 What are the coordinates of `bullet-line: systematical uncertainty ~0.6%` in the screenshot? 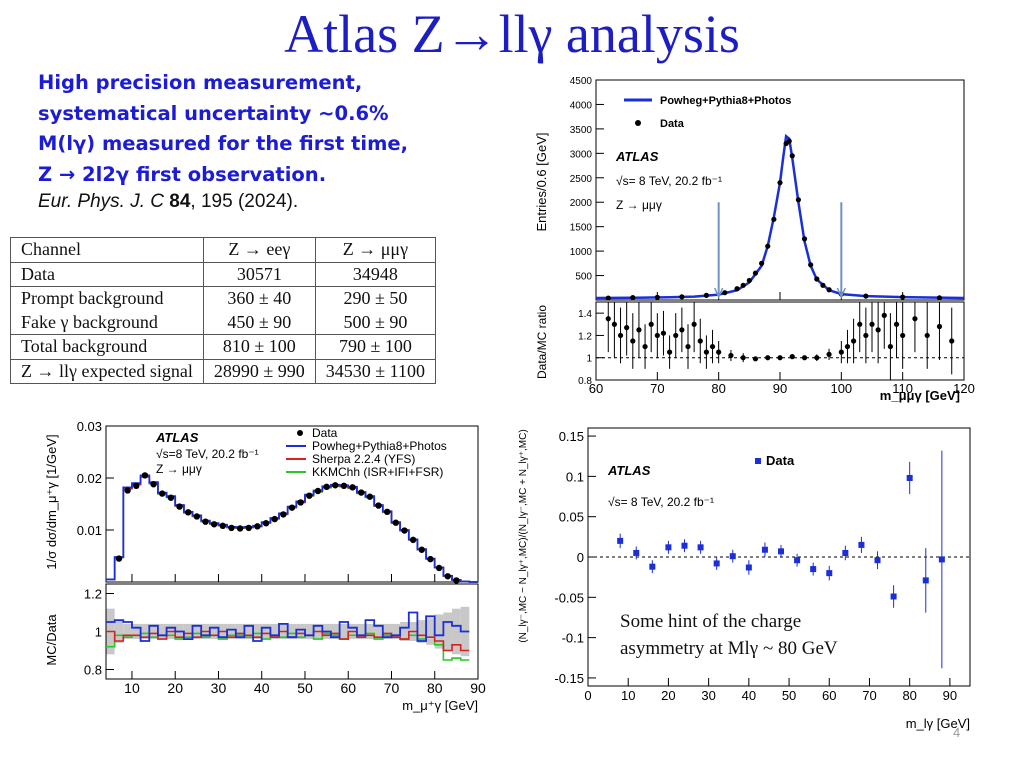 It's located at (213, 113).